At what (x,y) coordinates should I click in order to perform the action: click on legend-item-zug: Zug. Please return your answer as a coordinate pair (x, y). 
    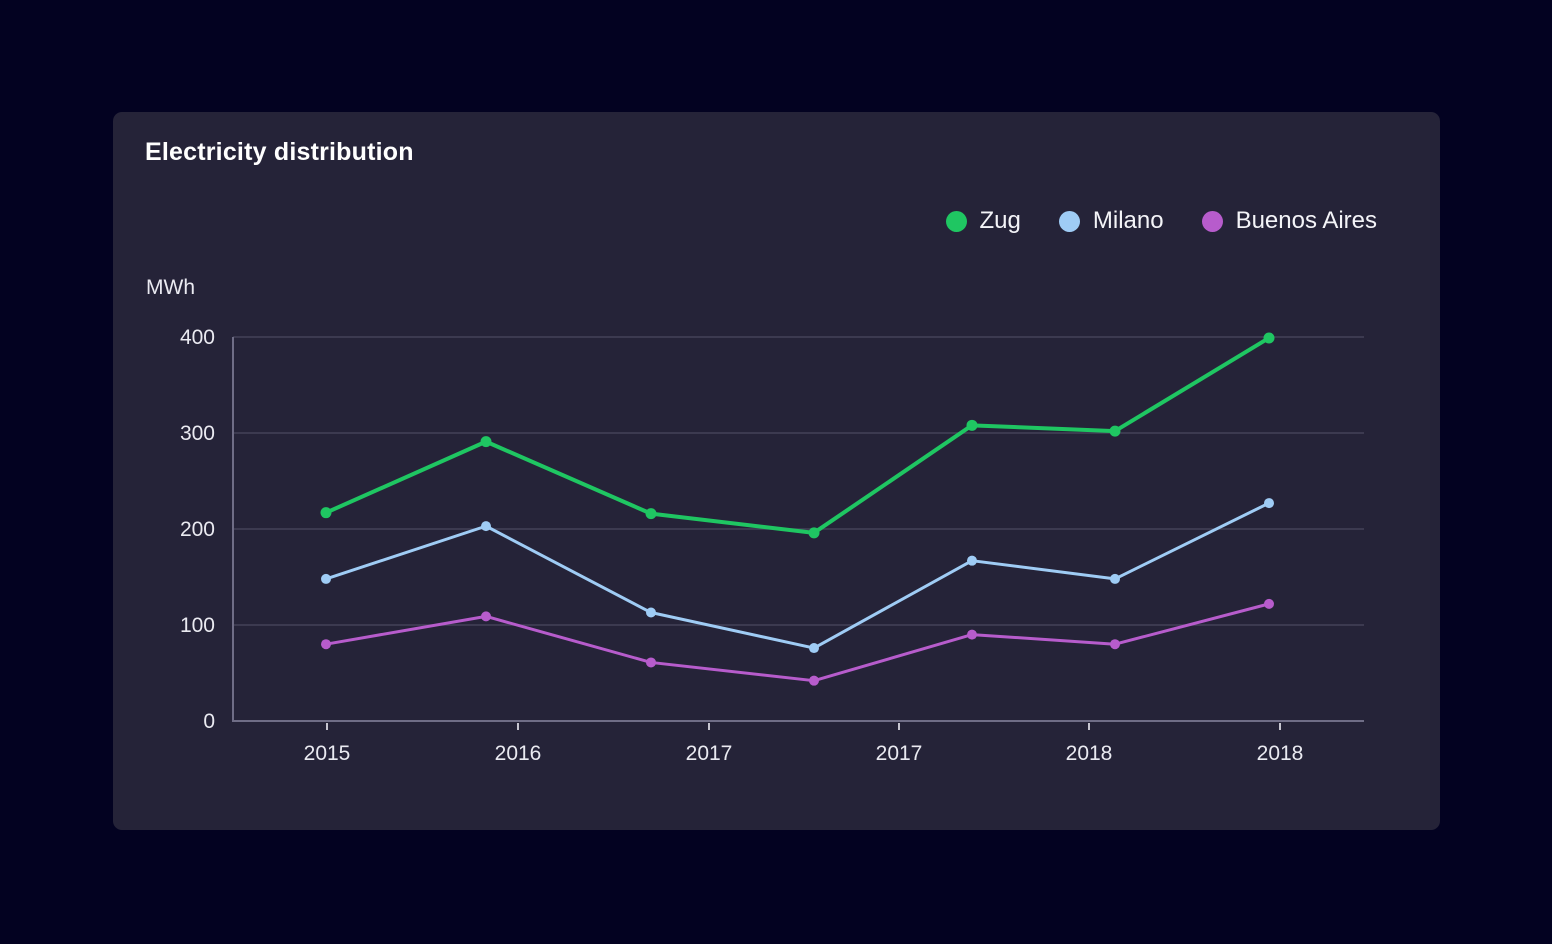
    Looking at the image, I should click on (983, 221).